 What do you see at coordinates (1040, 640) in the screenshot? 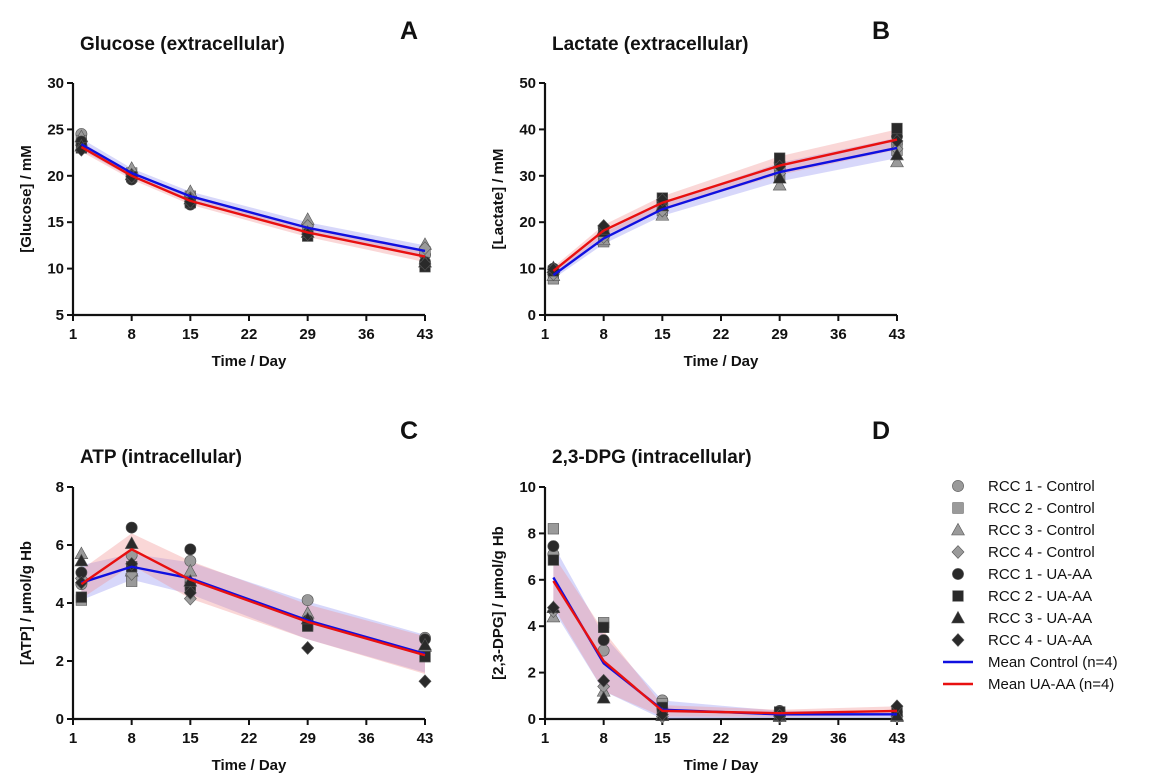
I see `legend-label: RCC 4 - UA-AA` at bounding box center [1040, 640].